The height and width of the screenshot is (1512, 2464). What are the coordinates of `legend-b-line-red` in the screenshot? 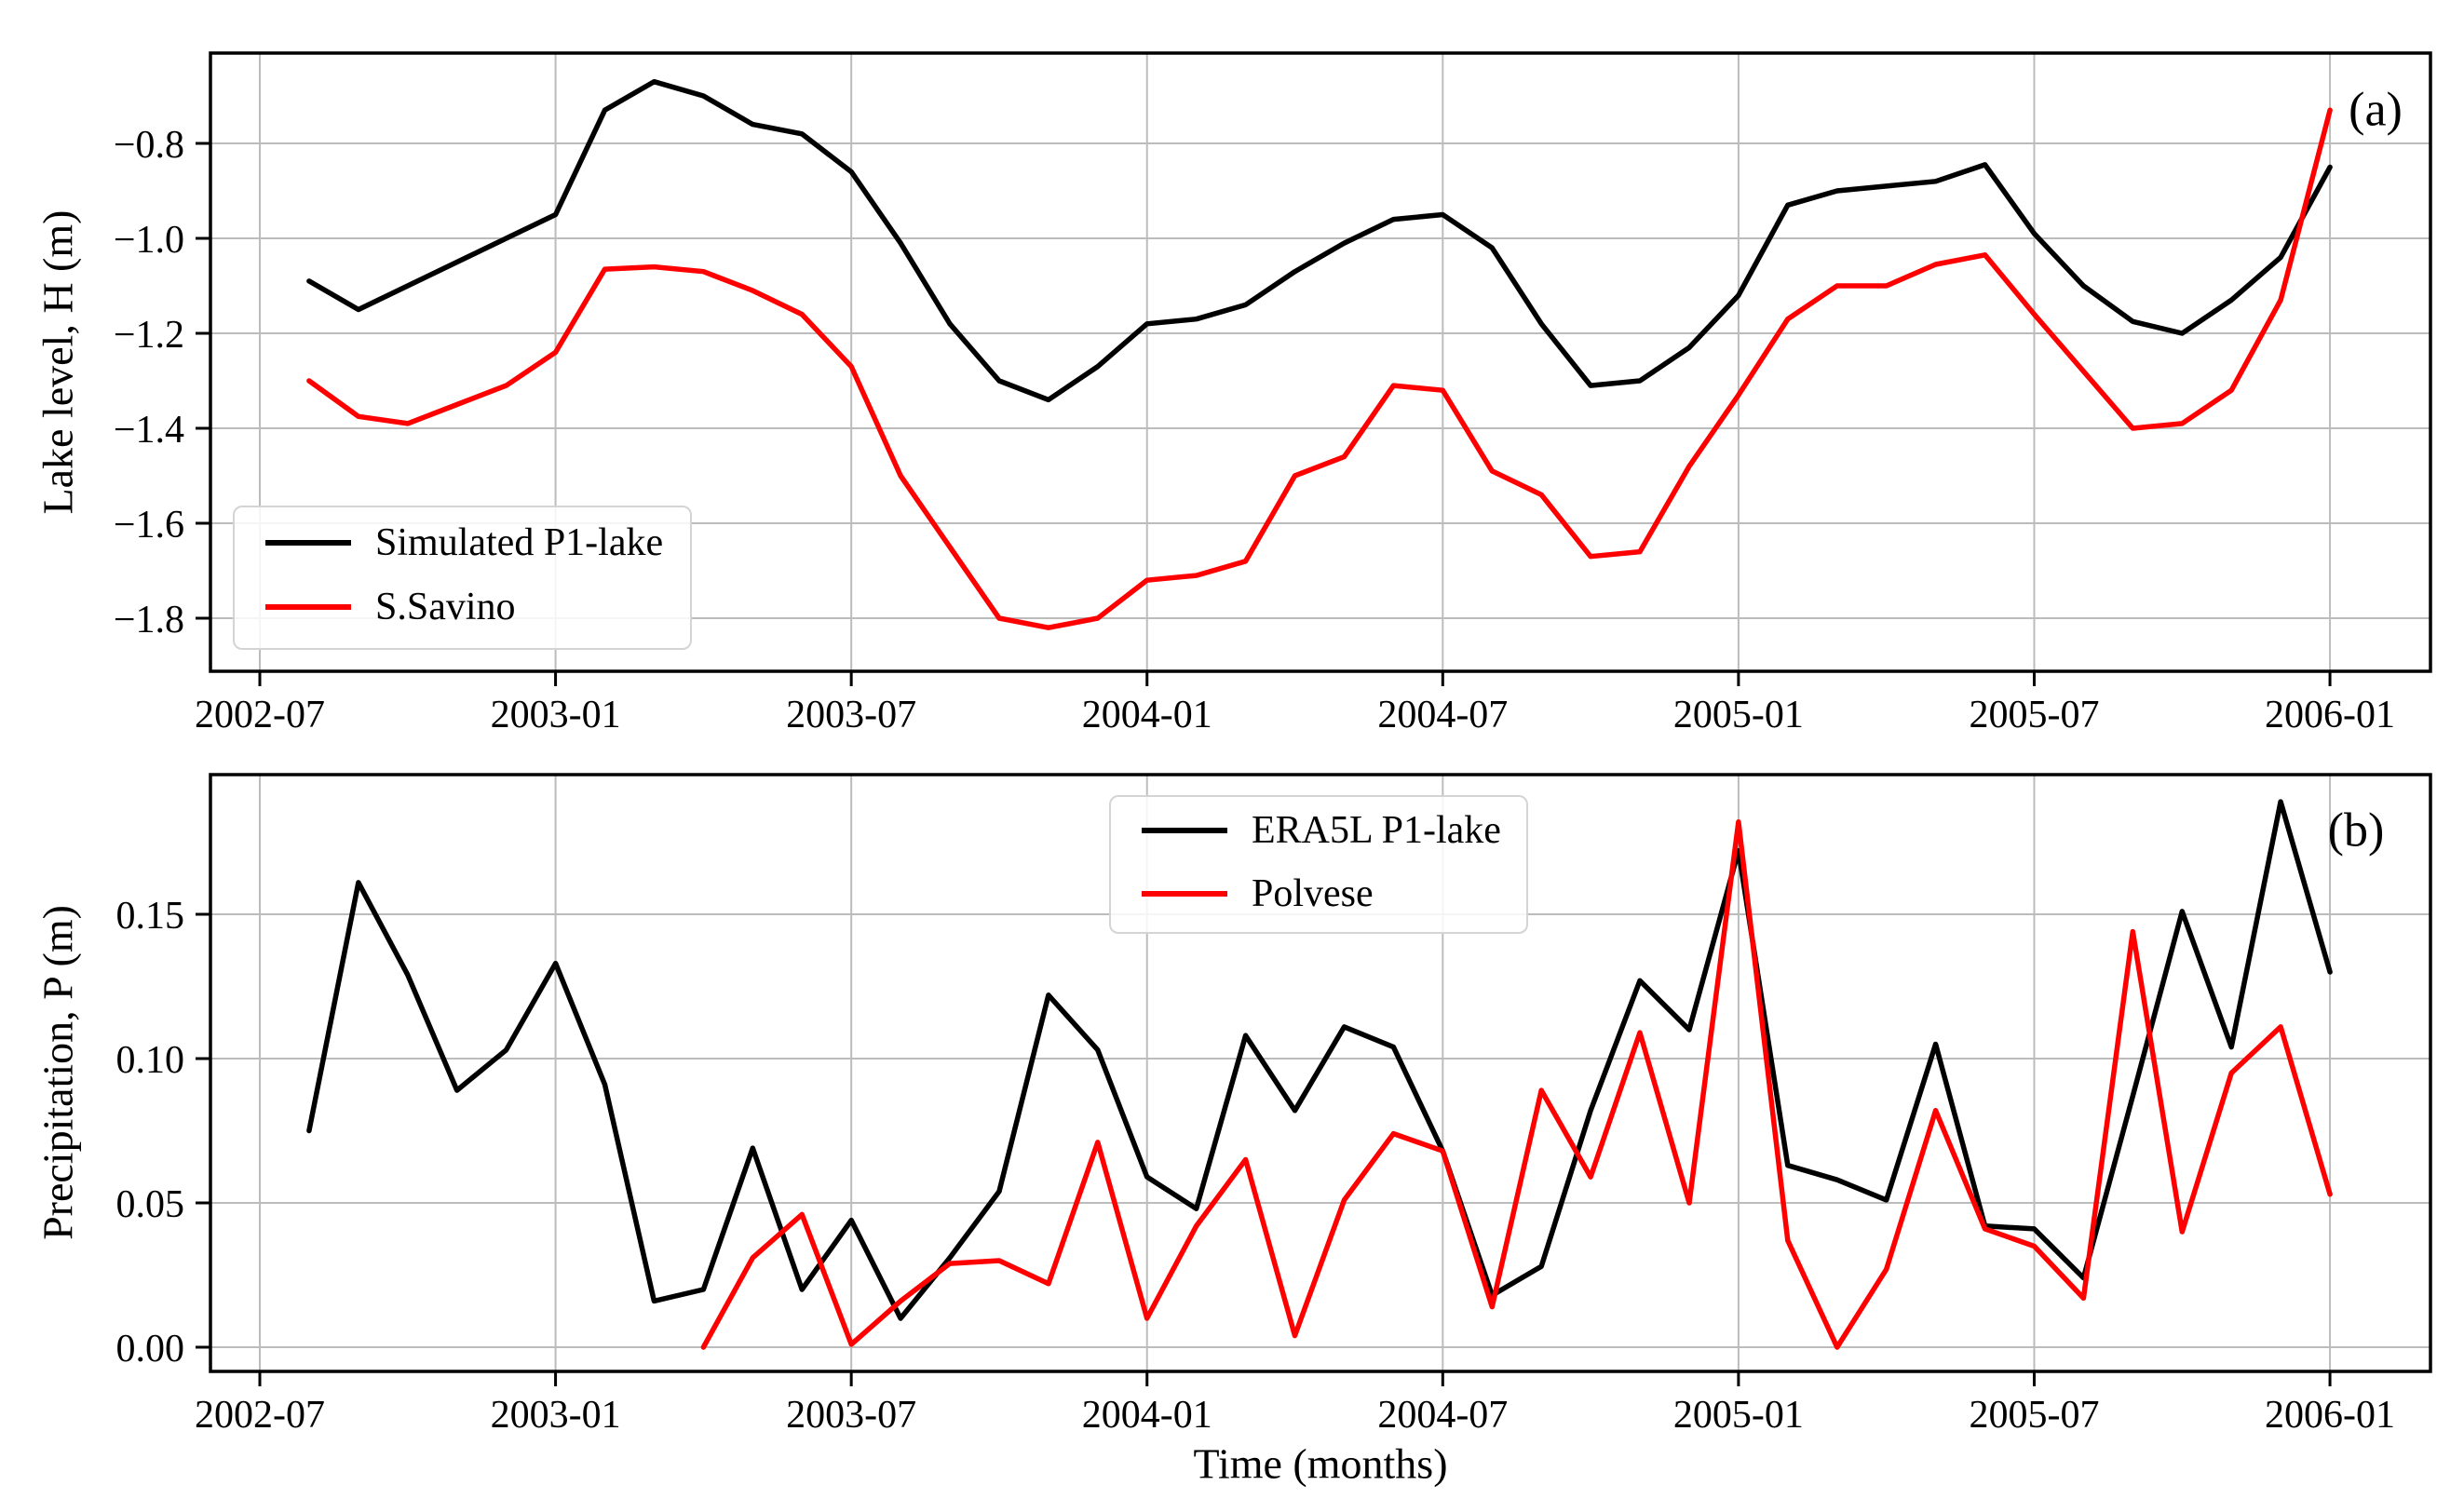 It's located at (1185, 894).